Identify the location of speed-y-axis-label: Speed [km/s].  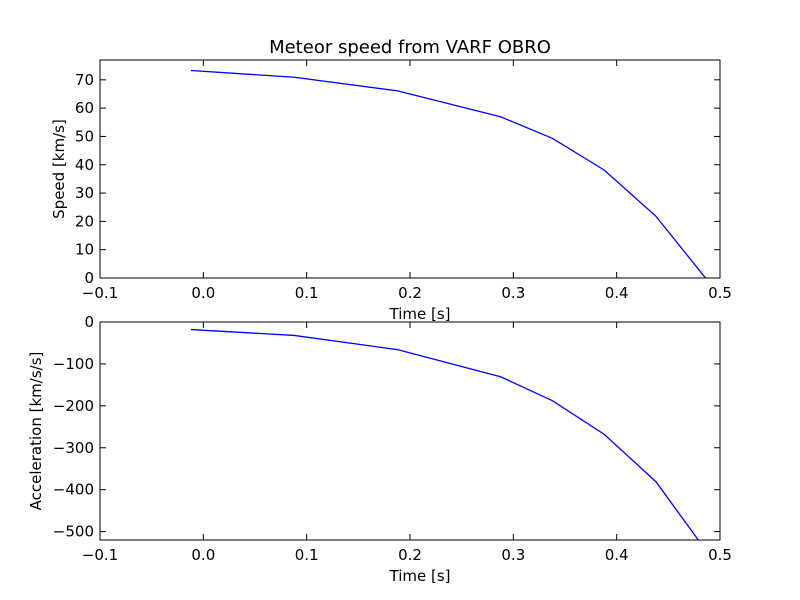
(59, 169).